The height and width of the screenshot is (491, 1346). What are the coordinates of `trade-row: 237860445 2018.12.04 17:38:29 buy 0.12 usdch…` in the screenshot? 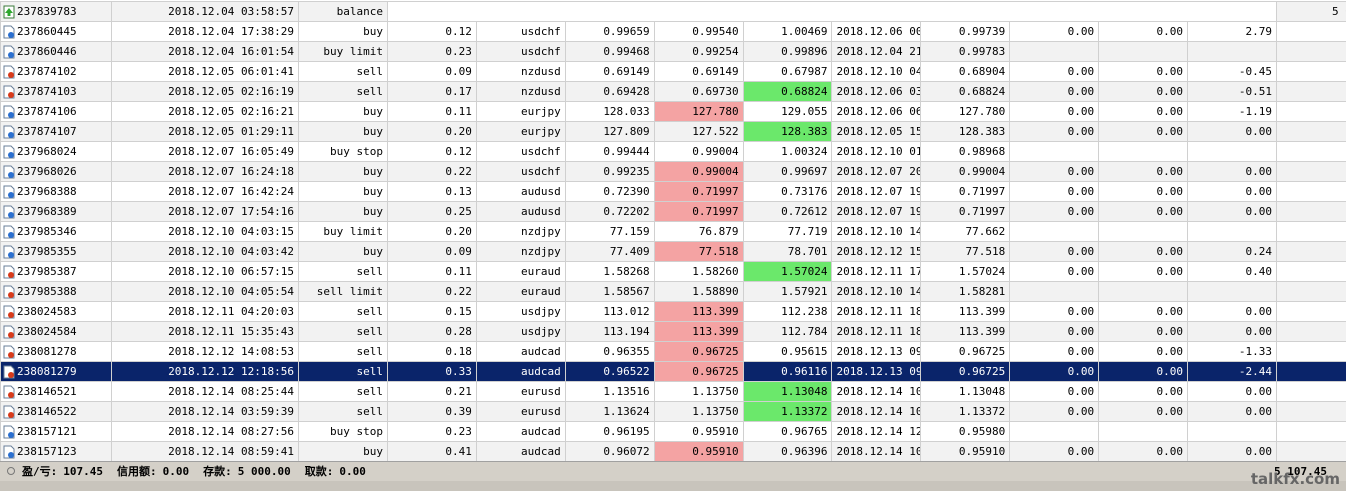 It's located at (673, 31).